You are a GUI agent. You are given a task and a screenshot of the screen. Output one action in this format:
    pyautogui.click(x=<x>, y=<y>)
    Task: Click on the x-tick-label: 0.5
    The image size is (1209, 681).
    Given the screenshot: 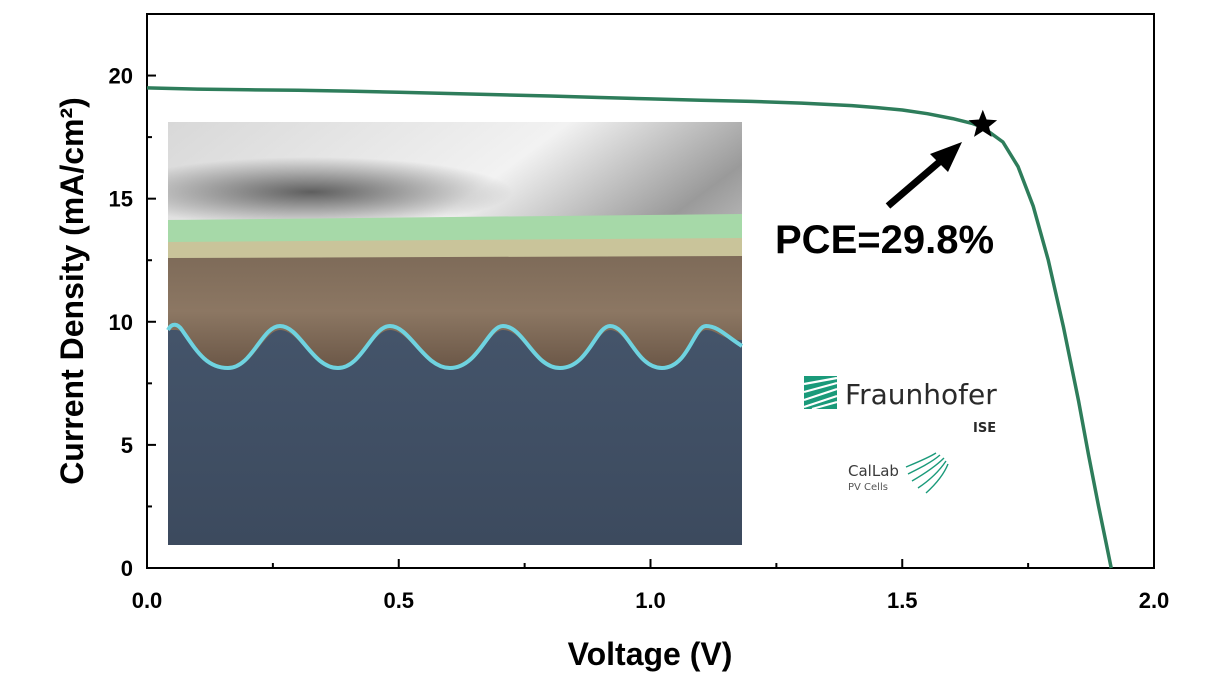 What is the action you would take?
    pyautogui.click(x=398, y=600)
    